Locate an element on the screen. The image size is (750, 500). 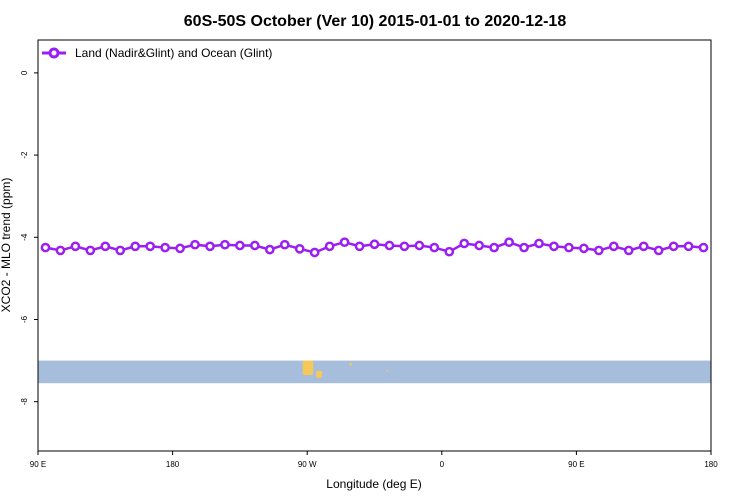
ocean-band is located at coordinates (374, 372).